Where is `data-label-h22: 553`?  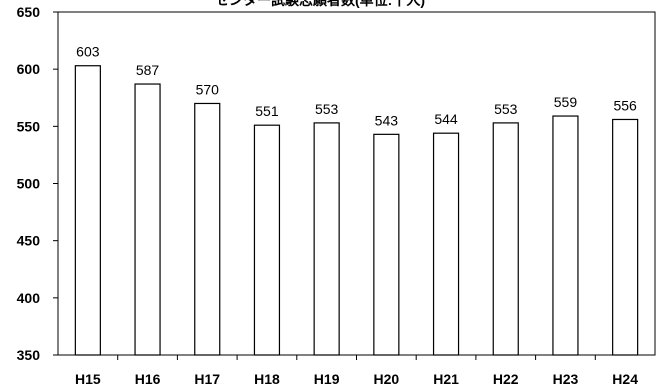
data-label-h22: 553 is located at coordinates (506, 109).